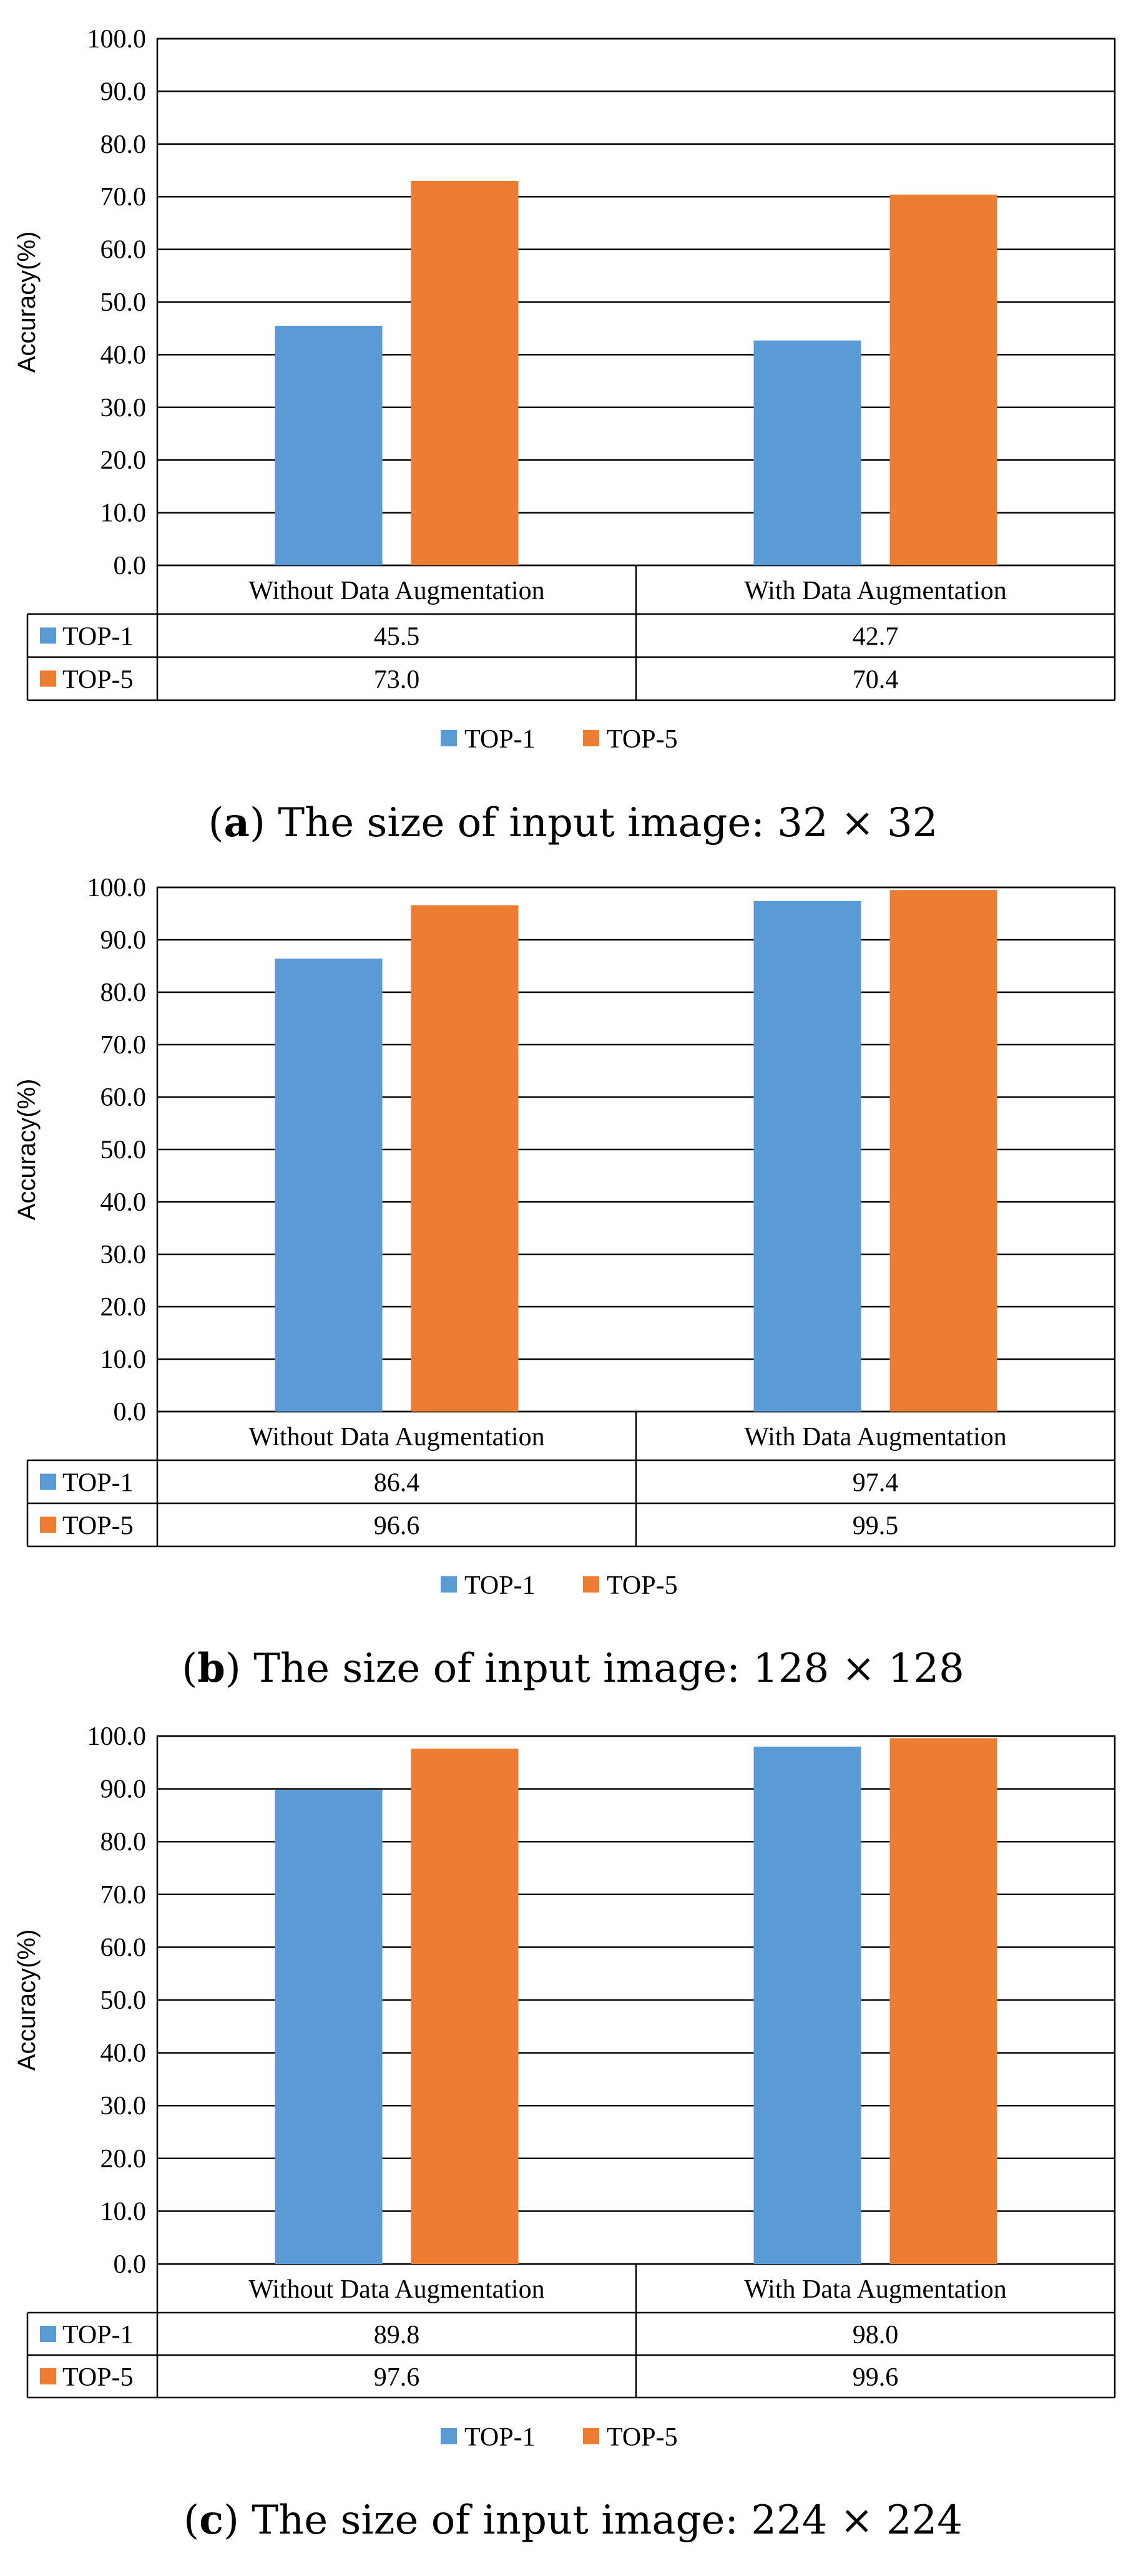 The width and height of the screenshot is (1146, 2576). What do you see at coordinates (876, 2335) in the screenshot?
I see `table-value-label: 98.0` at bounding box center [876, 2335].